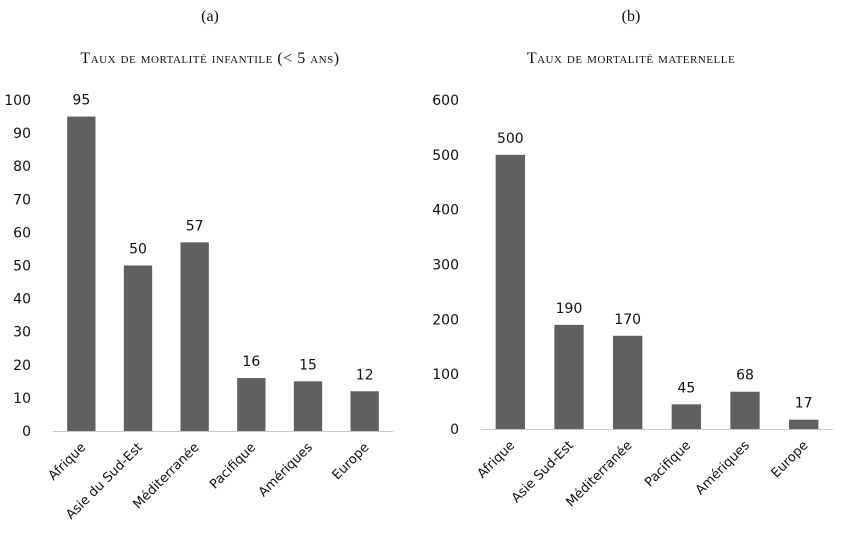  Describe the element at coordinates (445, 156) in the screenshot. I see `y-tick-label: 500` at that location.